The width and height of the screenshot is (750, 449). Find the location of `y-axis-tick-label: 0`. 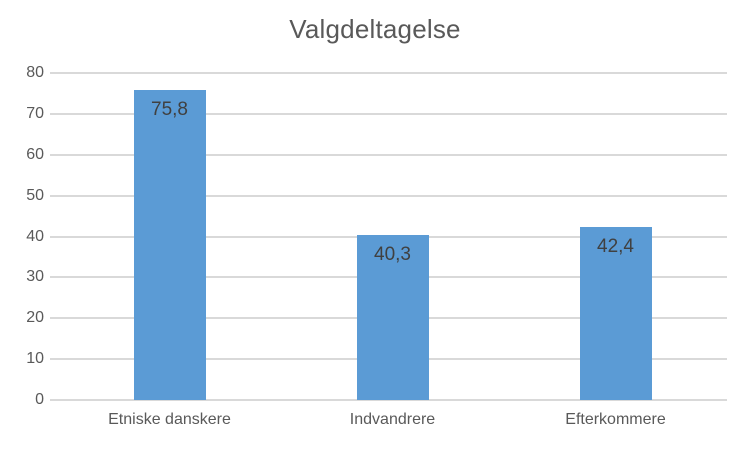

y-axis-tick-label: 0 is located at coordinates (39, 399).